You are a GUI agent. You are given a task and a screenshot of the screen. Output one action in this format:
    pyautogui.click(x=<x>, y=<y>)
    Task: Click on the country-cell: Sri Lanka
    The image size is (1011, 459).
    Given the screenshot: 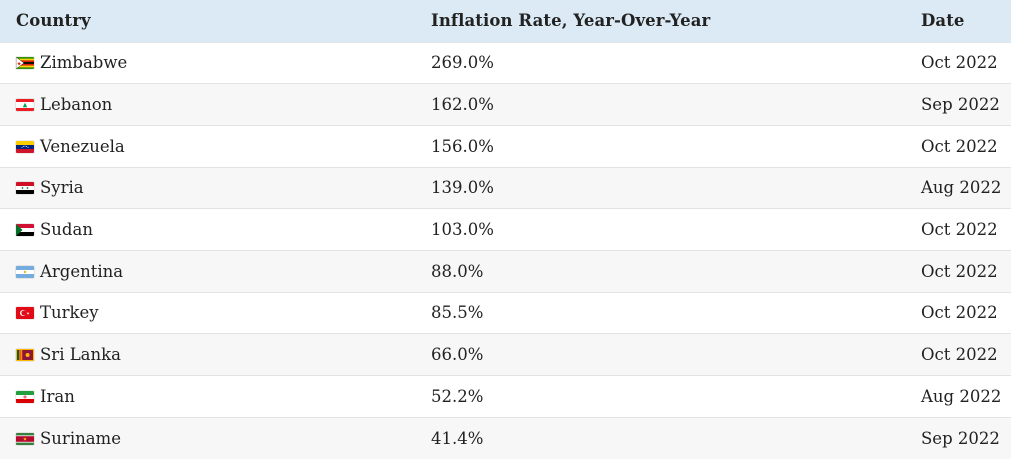 What is the action you would take?
    pyautogui.click(x=207, y=355)
    